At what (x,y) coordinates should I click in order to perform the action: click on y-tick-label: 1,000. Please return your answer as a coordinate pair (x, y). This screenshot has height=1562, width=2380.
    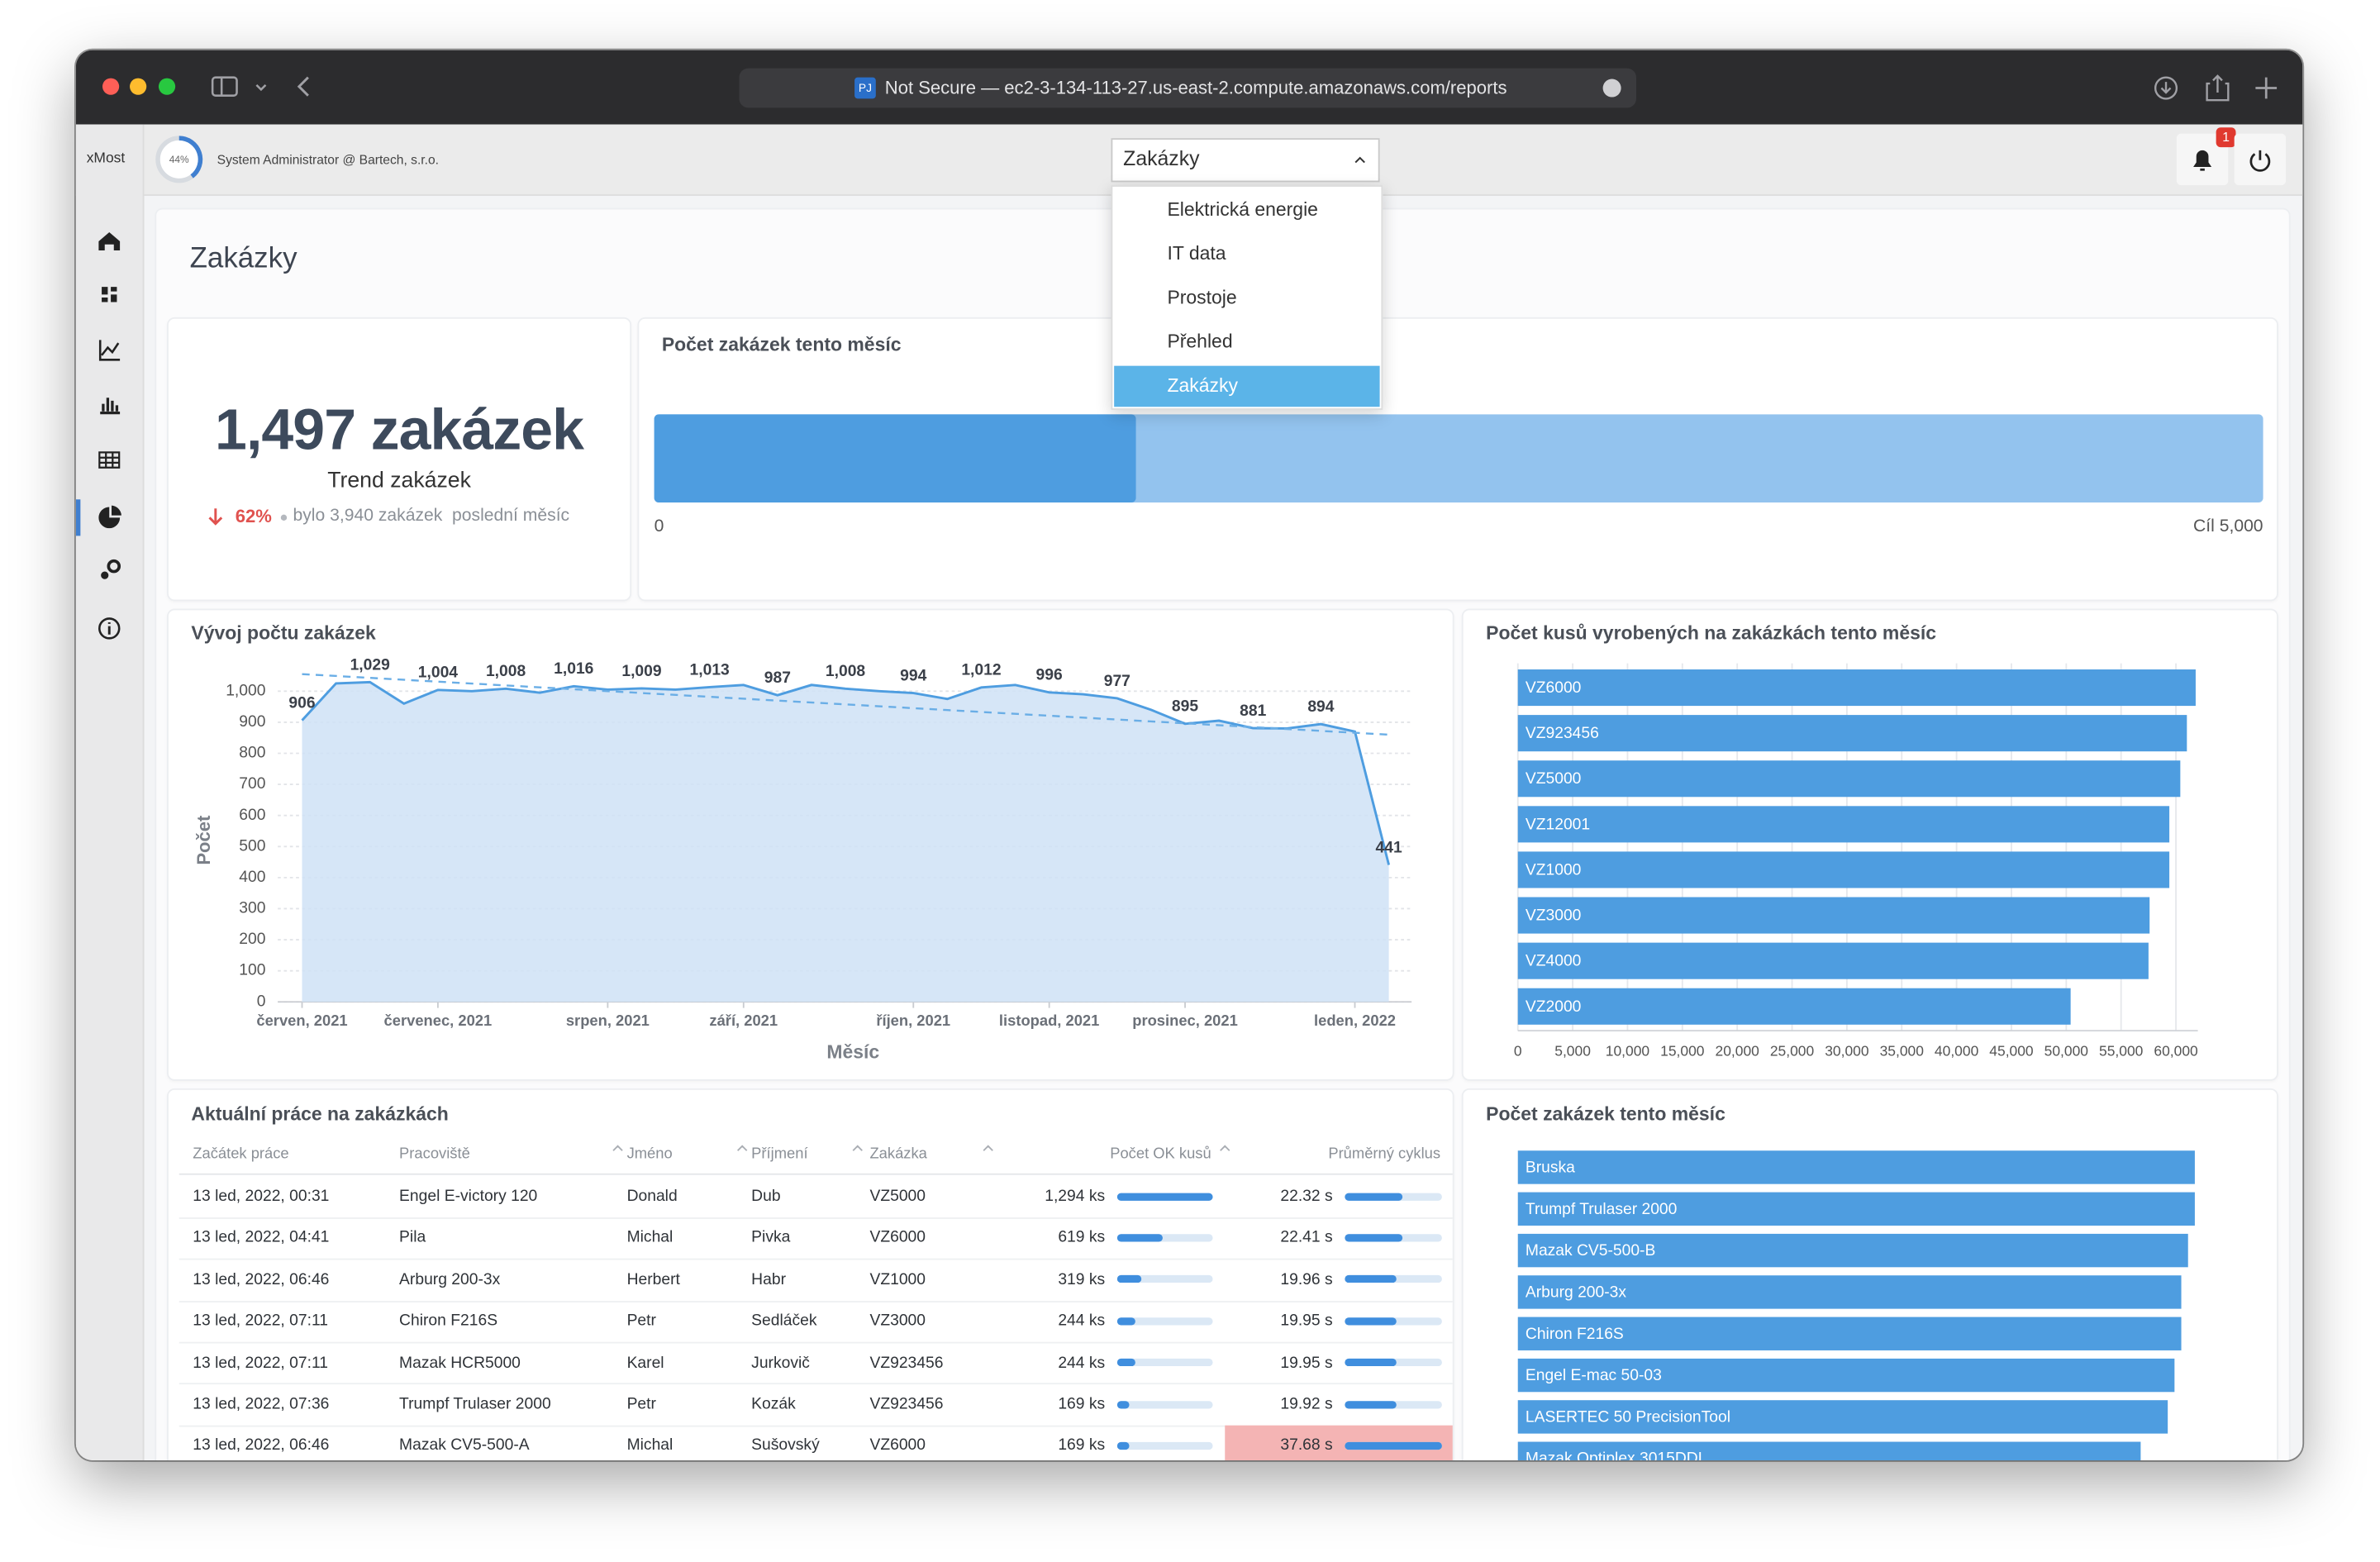
    Looking at the image, I should click on (245, 690).